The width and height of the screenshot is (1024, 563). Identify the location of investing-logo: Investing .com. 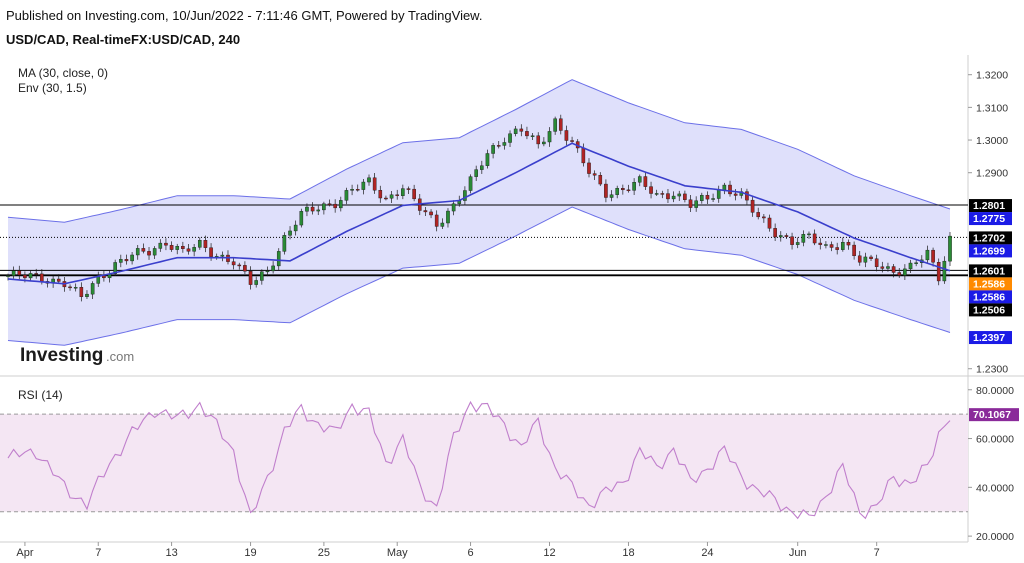
(77, 355).